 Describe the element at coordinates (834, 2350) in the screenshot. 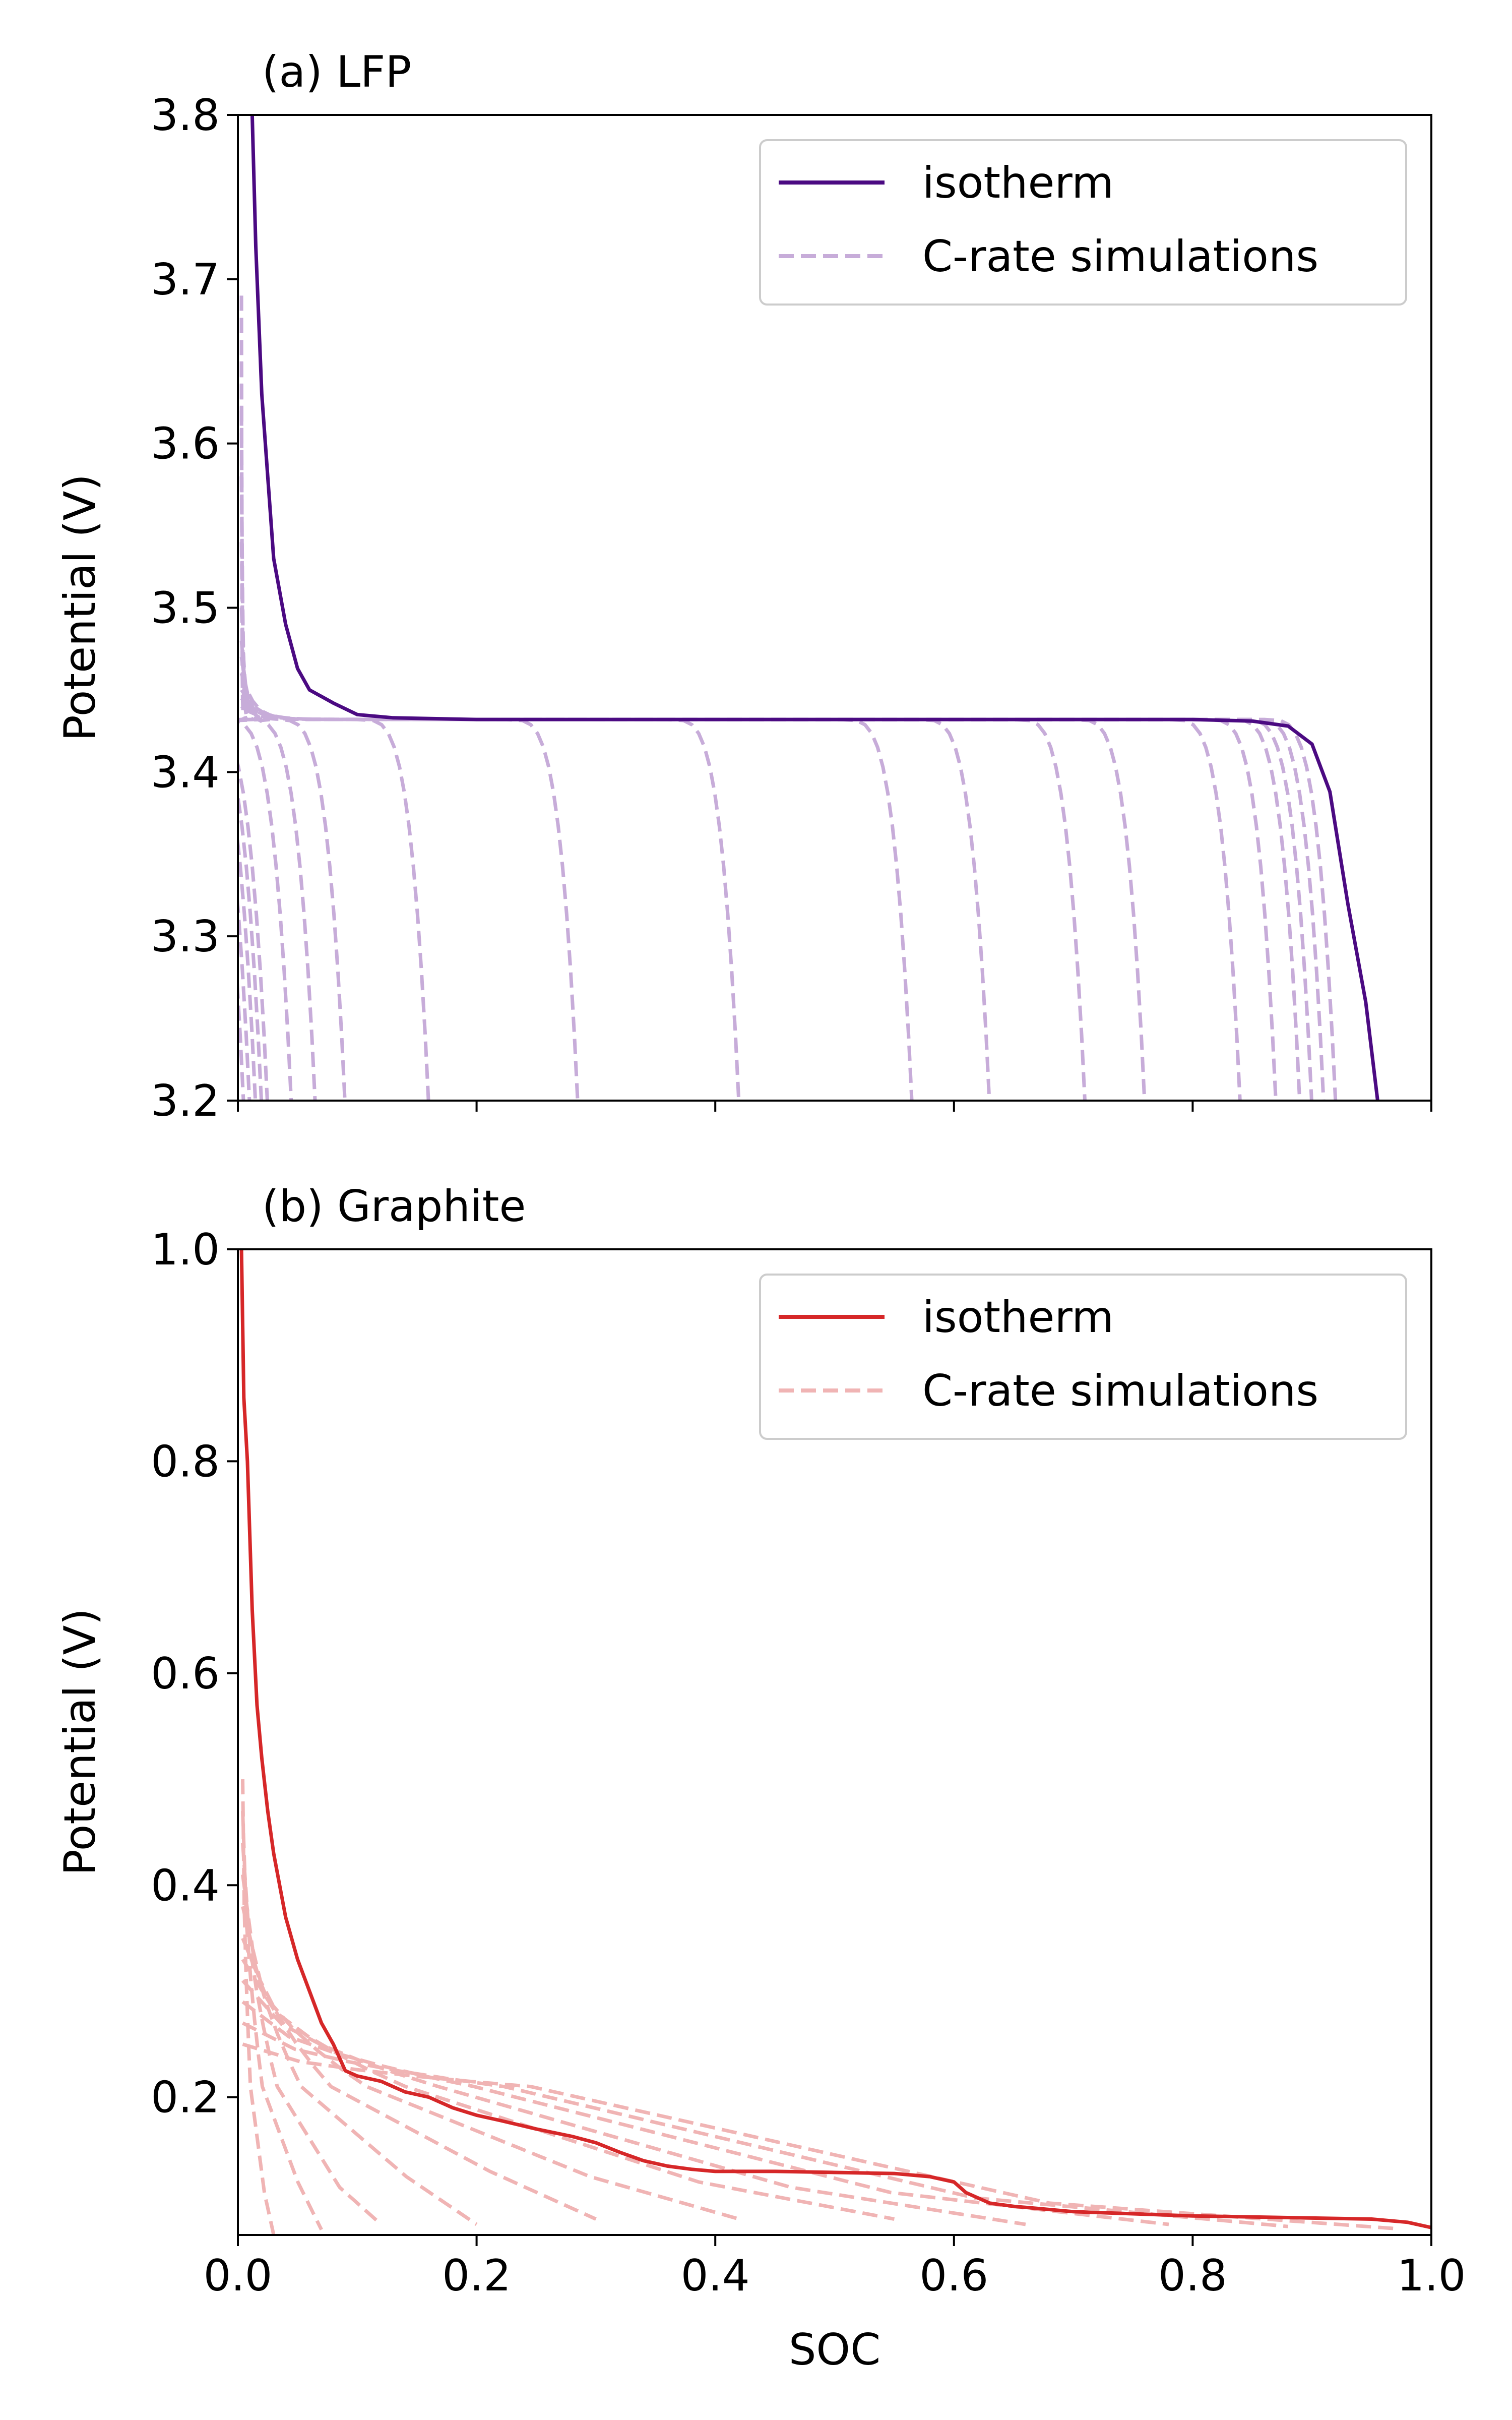

I see `graphite-x-axis-label: SOC` at that location.